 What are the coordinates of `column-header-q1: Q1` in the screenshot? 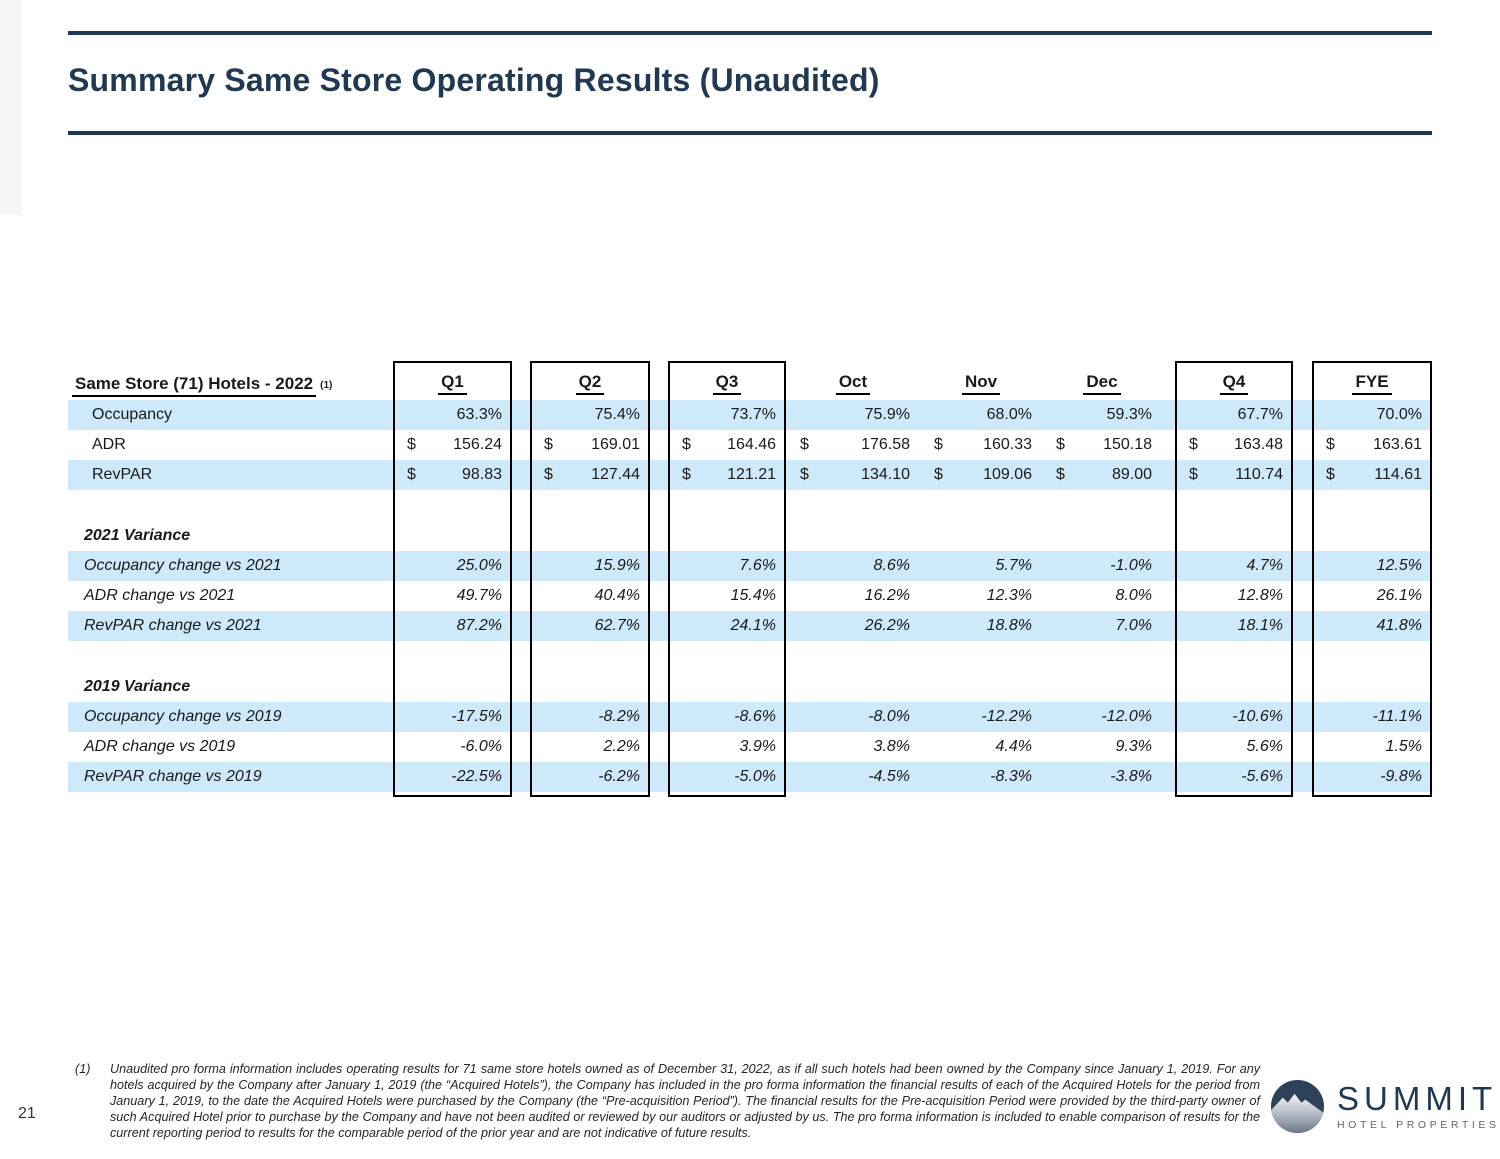 It's located at (452, 383).